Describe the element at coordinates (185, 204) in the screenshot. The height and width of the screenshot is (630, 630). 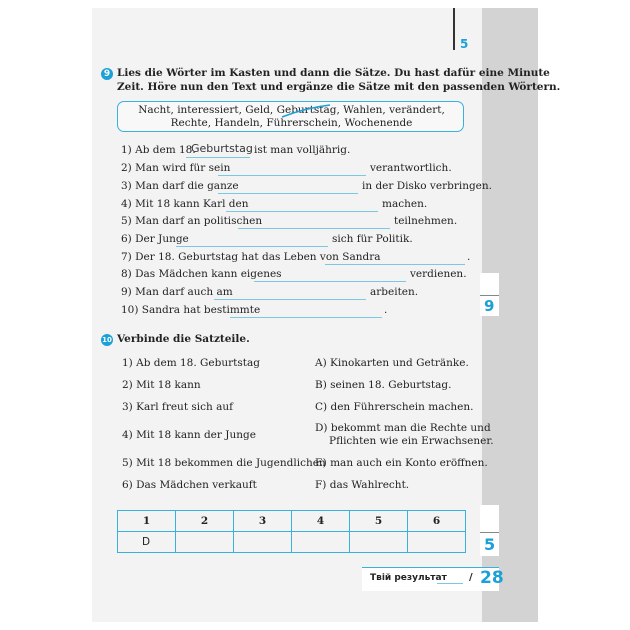
I see `sentence-start: 4) Mit 18 kann Karl den` at that location.